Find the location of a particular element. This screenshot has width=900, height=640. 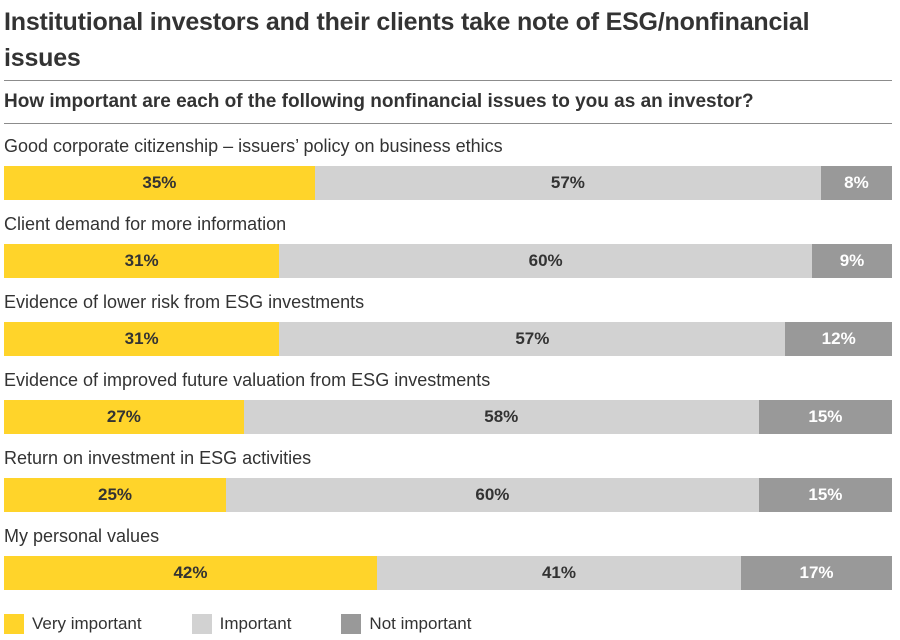

bar-segment-very-important: 27% is located at coordinates (124, 417).